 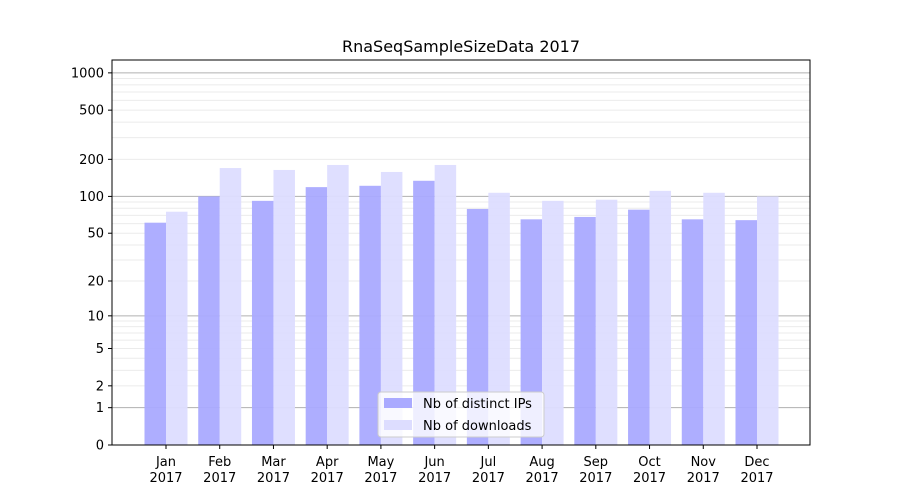 What do you see at coordinates (461, 46) in the screenshot?
I see `chart-title: RnaSeqSampleSizeData 2017` at bounding box center [461, 46].